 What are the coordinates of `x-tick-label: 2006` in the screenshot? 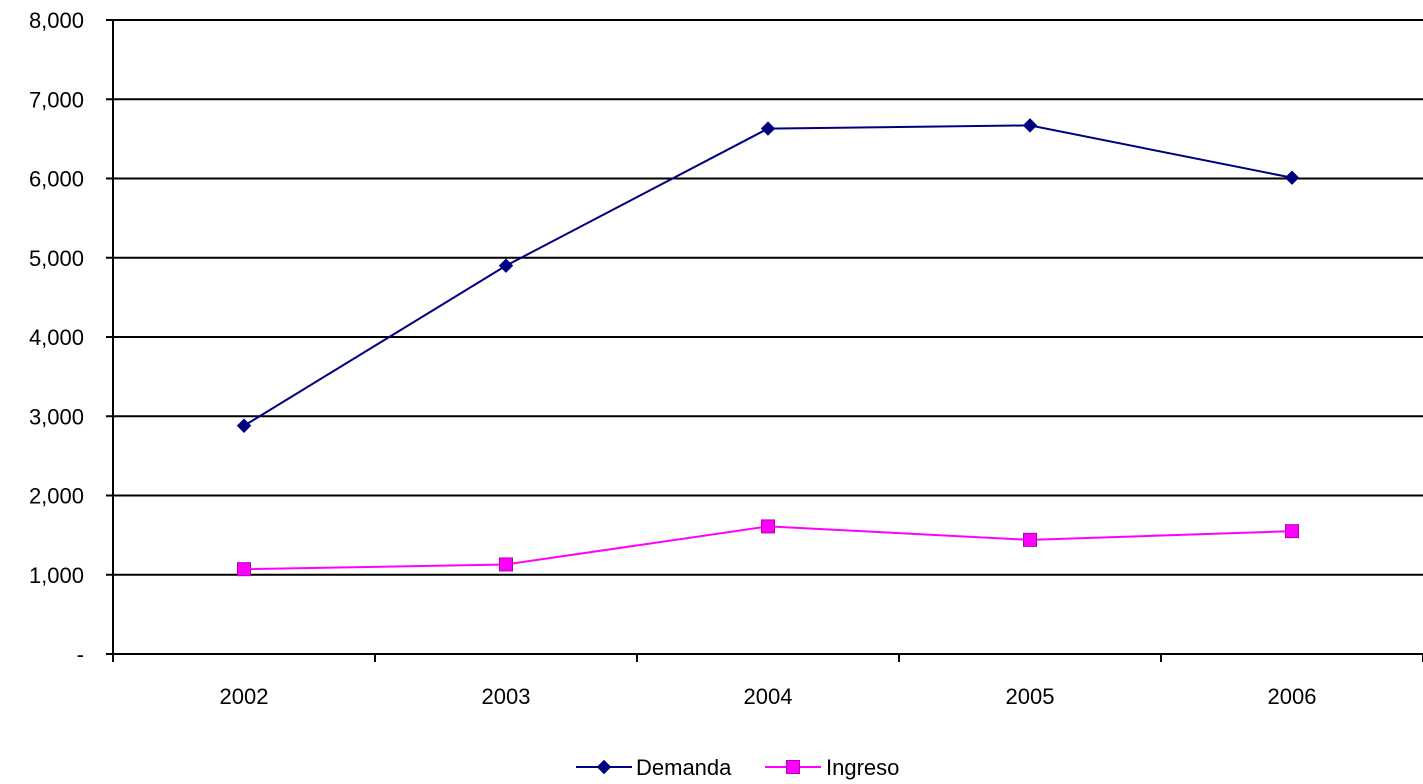 It's located at (1292, 696).